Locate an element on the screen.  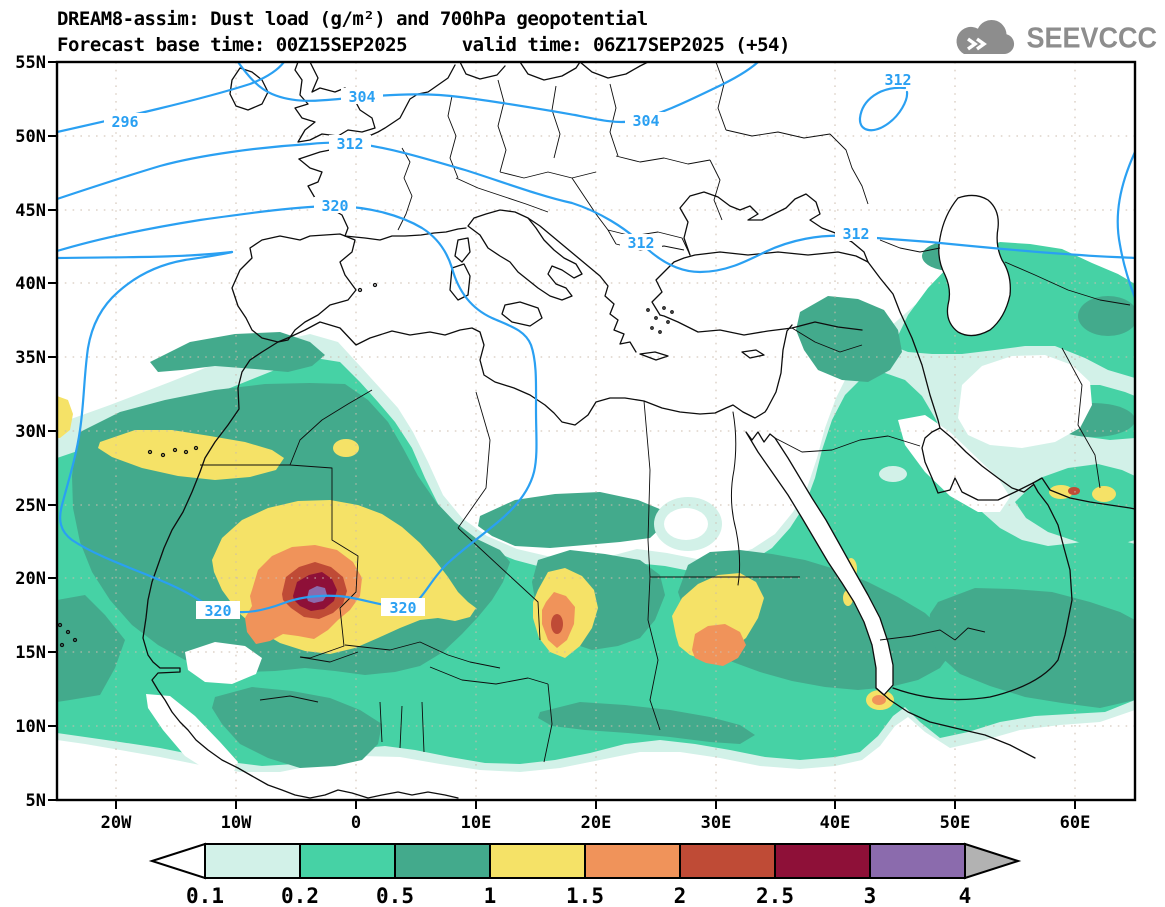
colorbar-level-label: 4 is located at coordinates (965, 895).